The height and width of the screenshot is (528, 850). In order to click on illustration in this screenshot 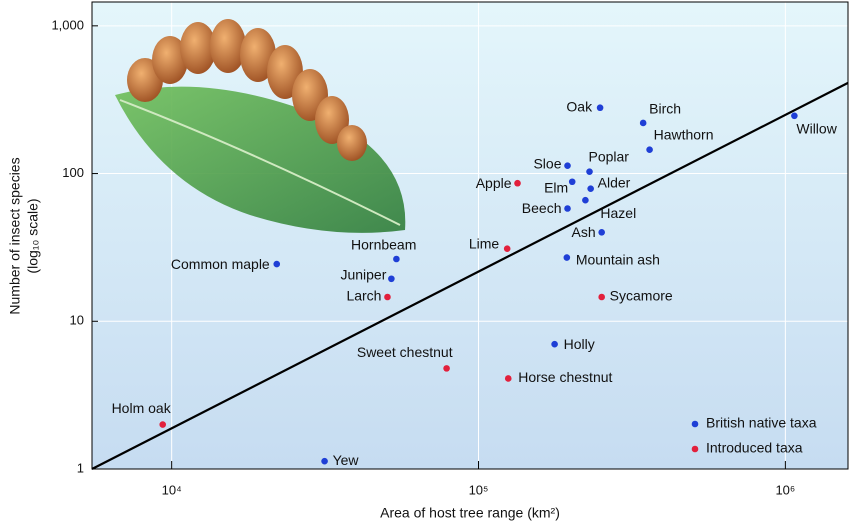, I will do `click(260, 126)`.